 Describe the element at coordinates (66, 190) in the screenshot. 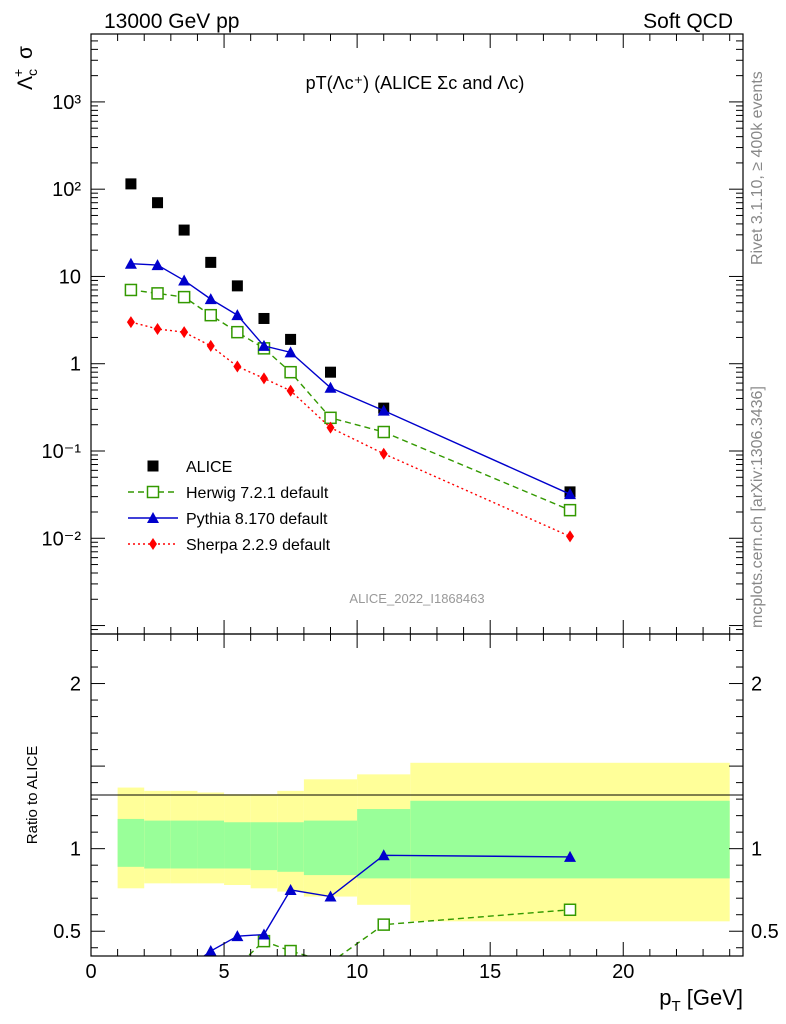

I see `y-tick-label-main: 10²` at that location.